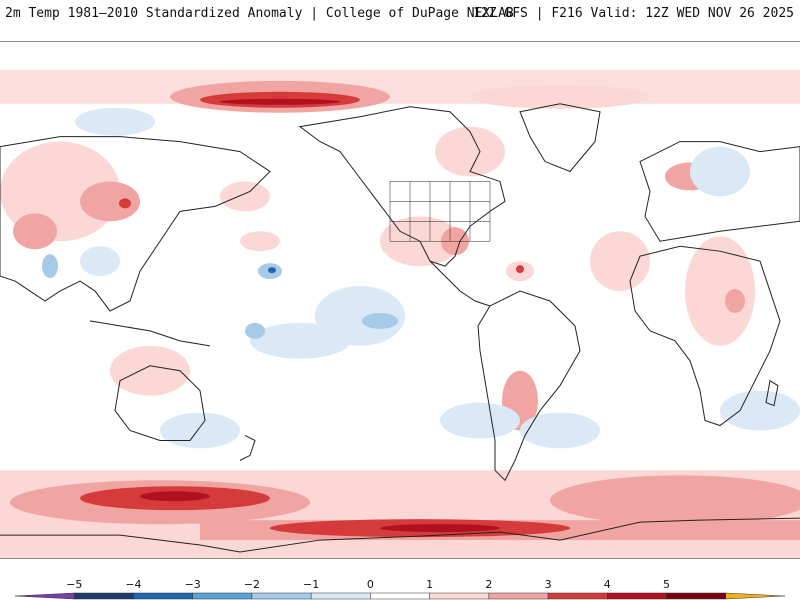 The width and height of the screenshot is (800, 600). I want to click on colorbar: −5 −4 −3 −2 −1 0 1 2 3 4 5, so click(400, 589).